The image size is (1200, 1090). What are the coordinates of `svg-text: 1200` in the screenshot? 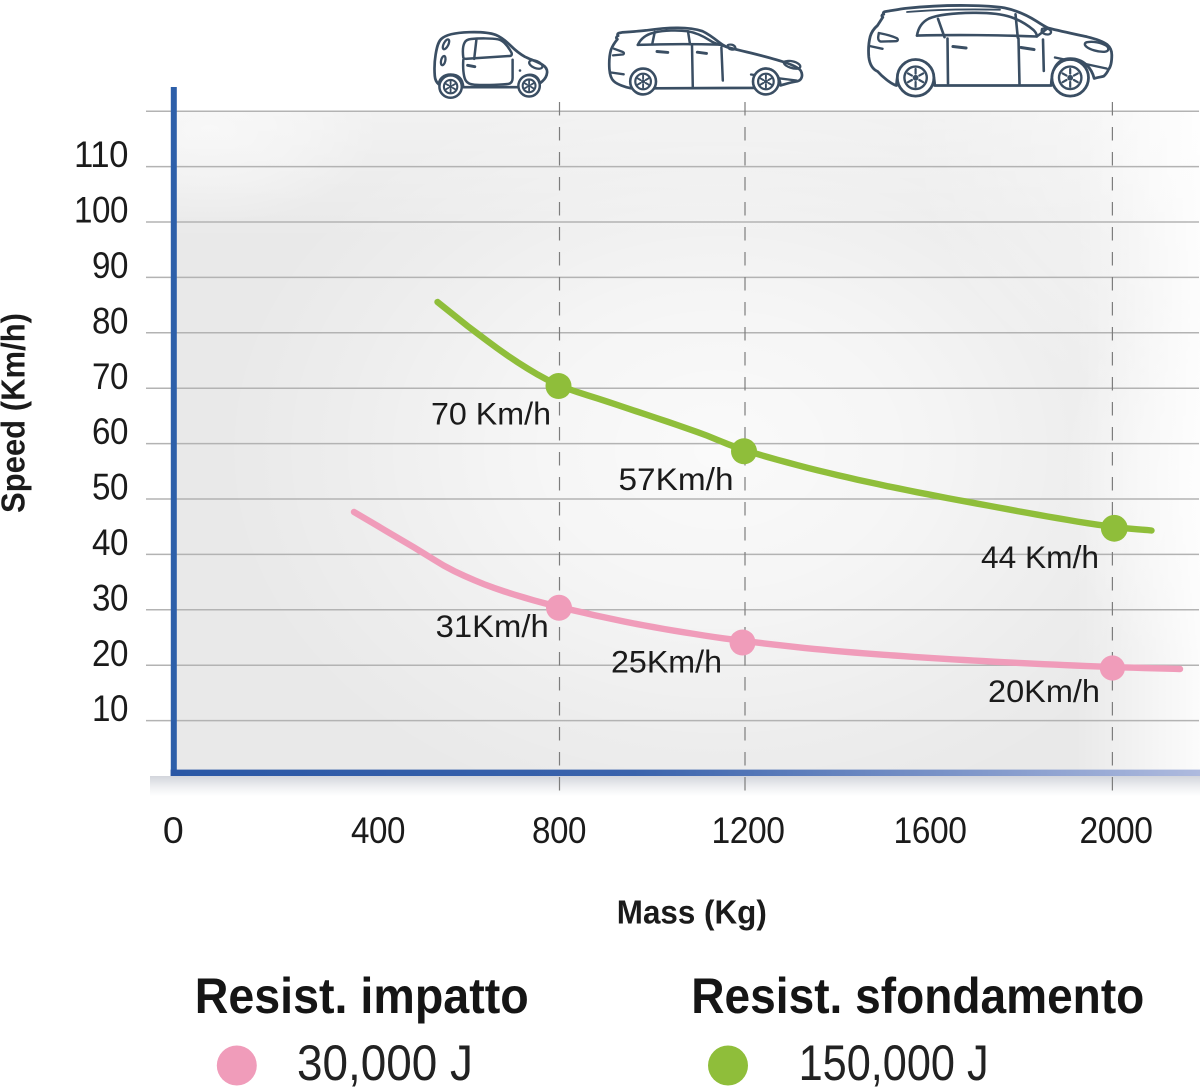 It's located at (748, 830).